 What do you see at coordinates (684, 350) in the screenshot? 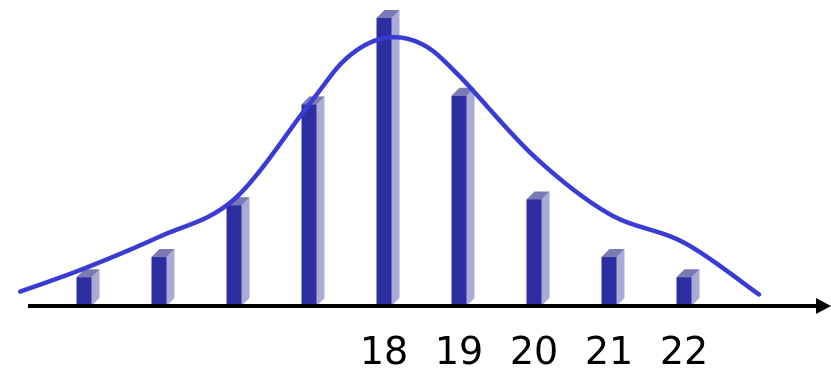
I see `x-tick-label: 22` at bounding box center [684, 350].